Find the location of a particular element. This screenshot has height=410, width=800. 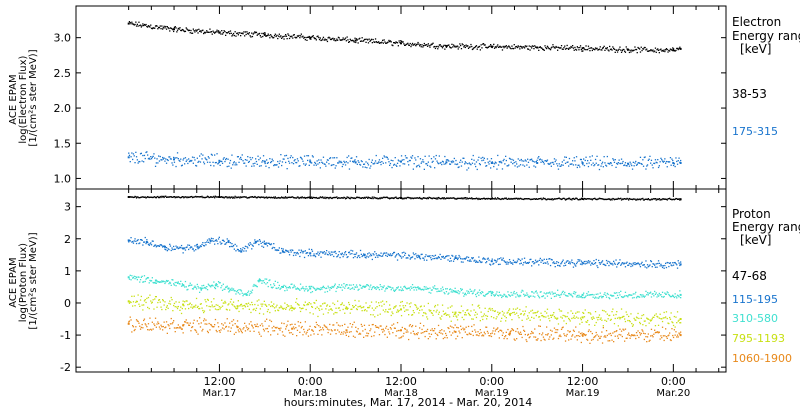

proton-series-4-point is located at coordinates (237, 306).